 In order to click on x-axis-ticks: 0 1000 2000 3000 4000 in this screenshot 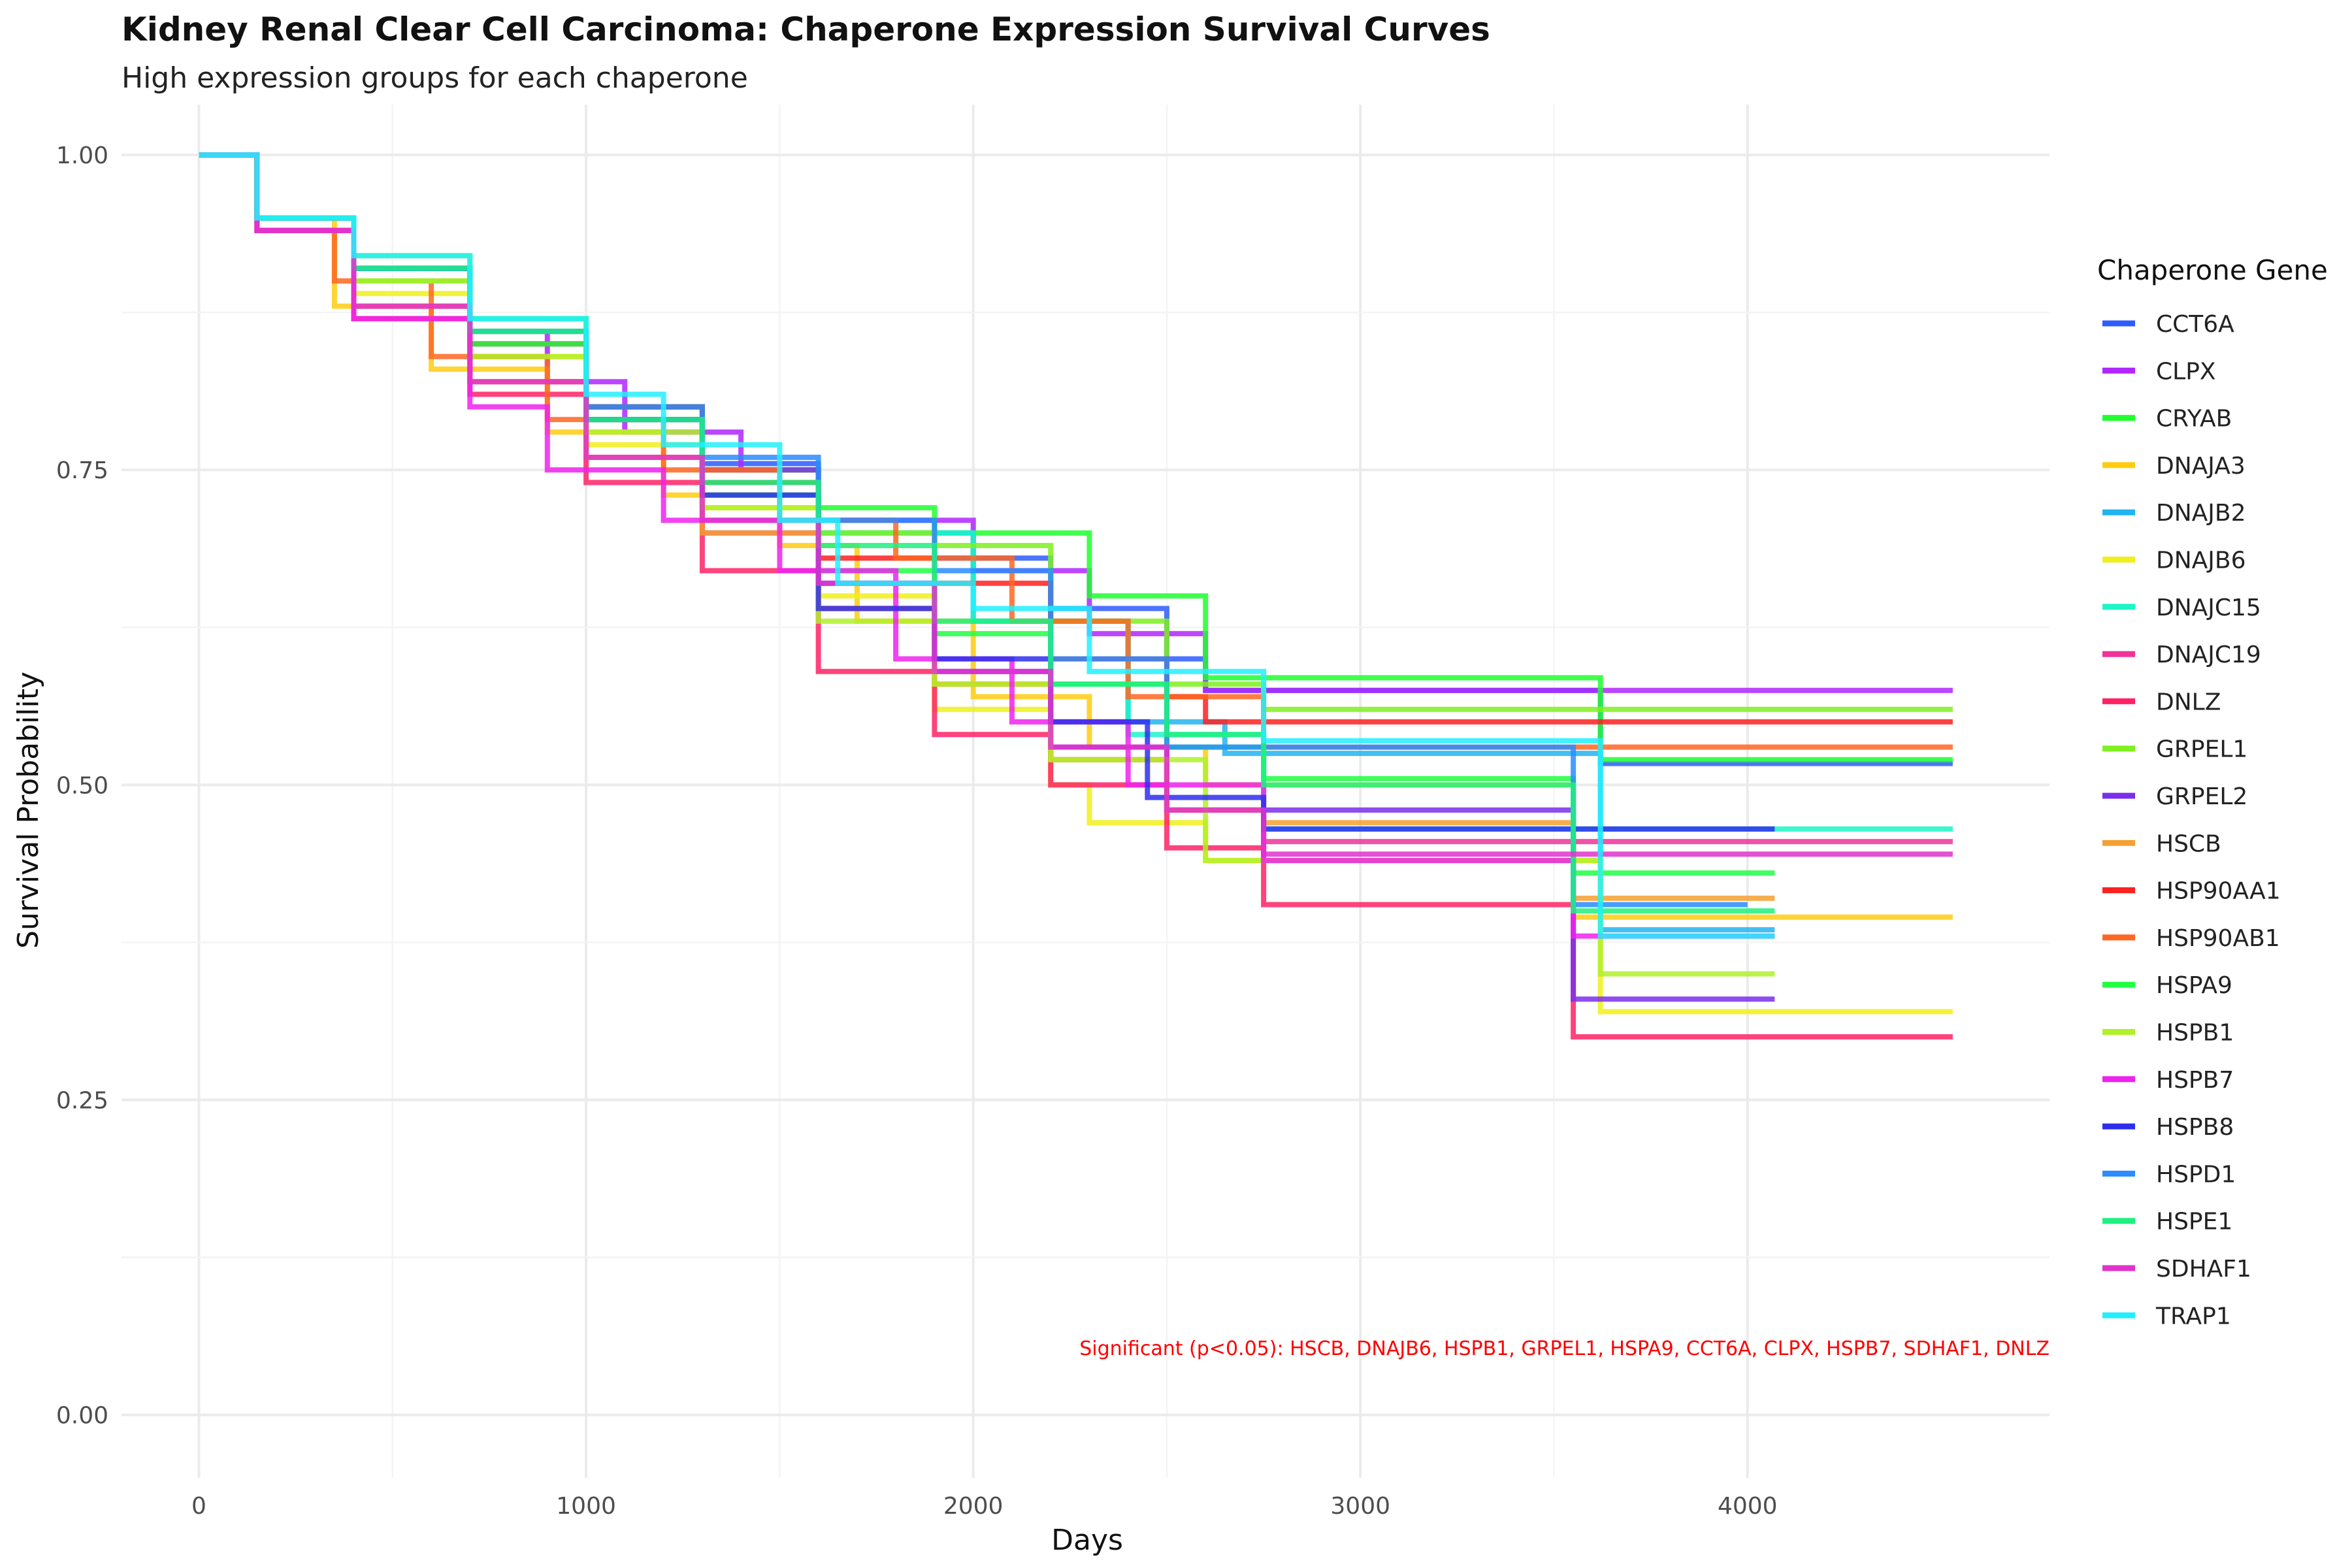, I will do `click(984, 1506)`.